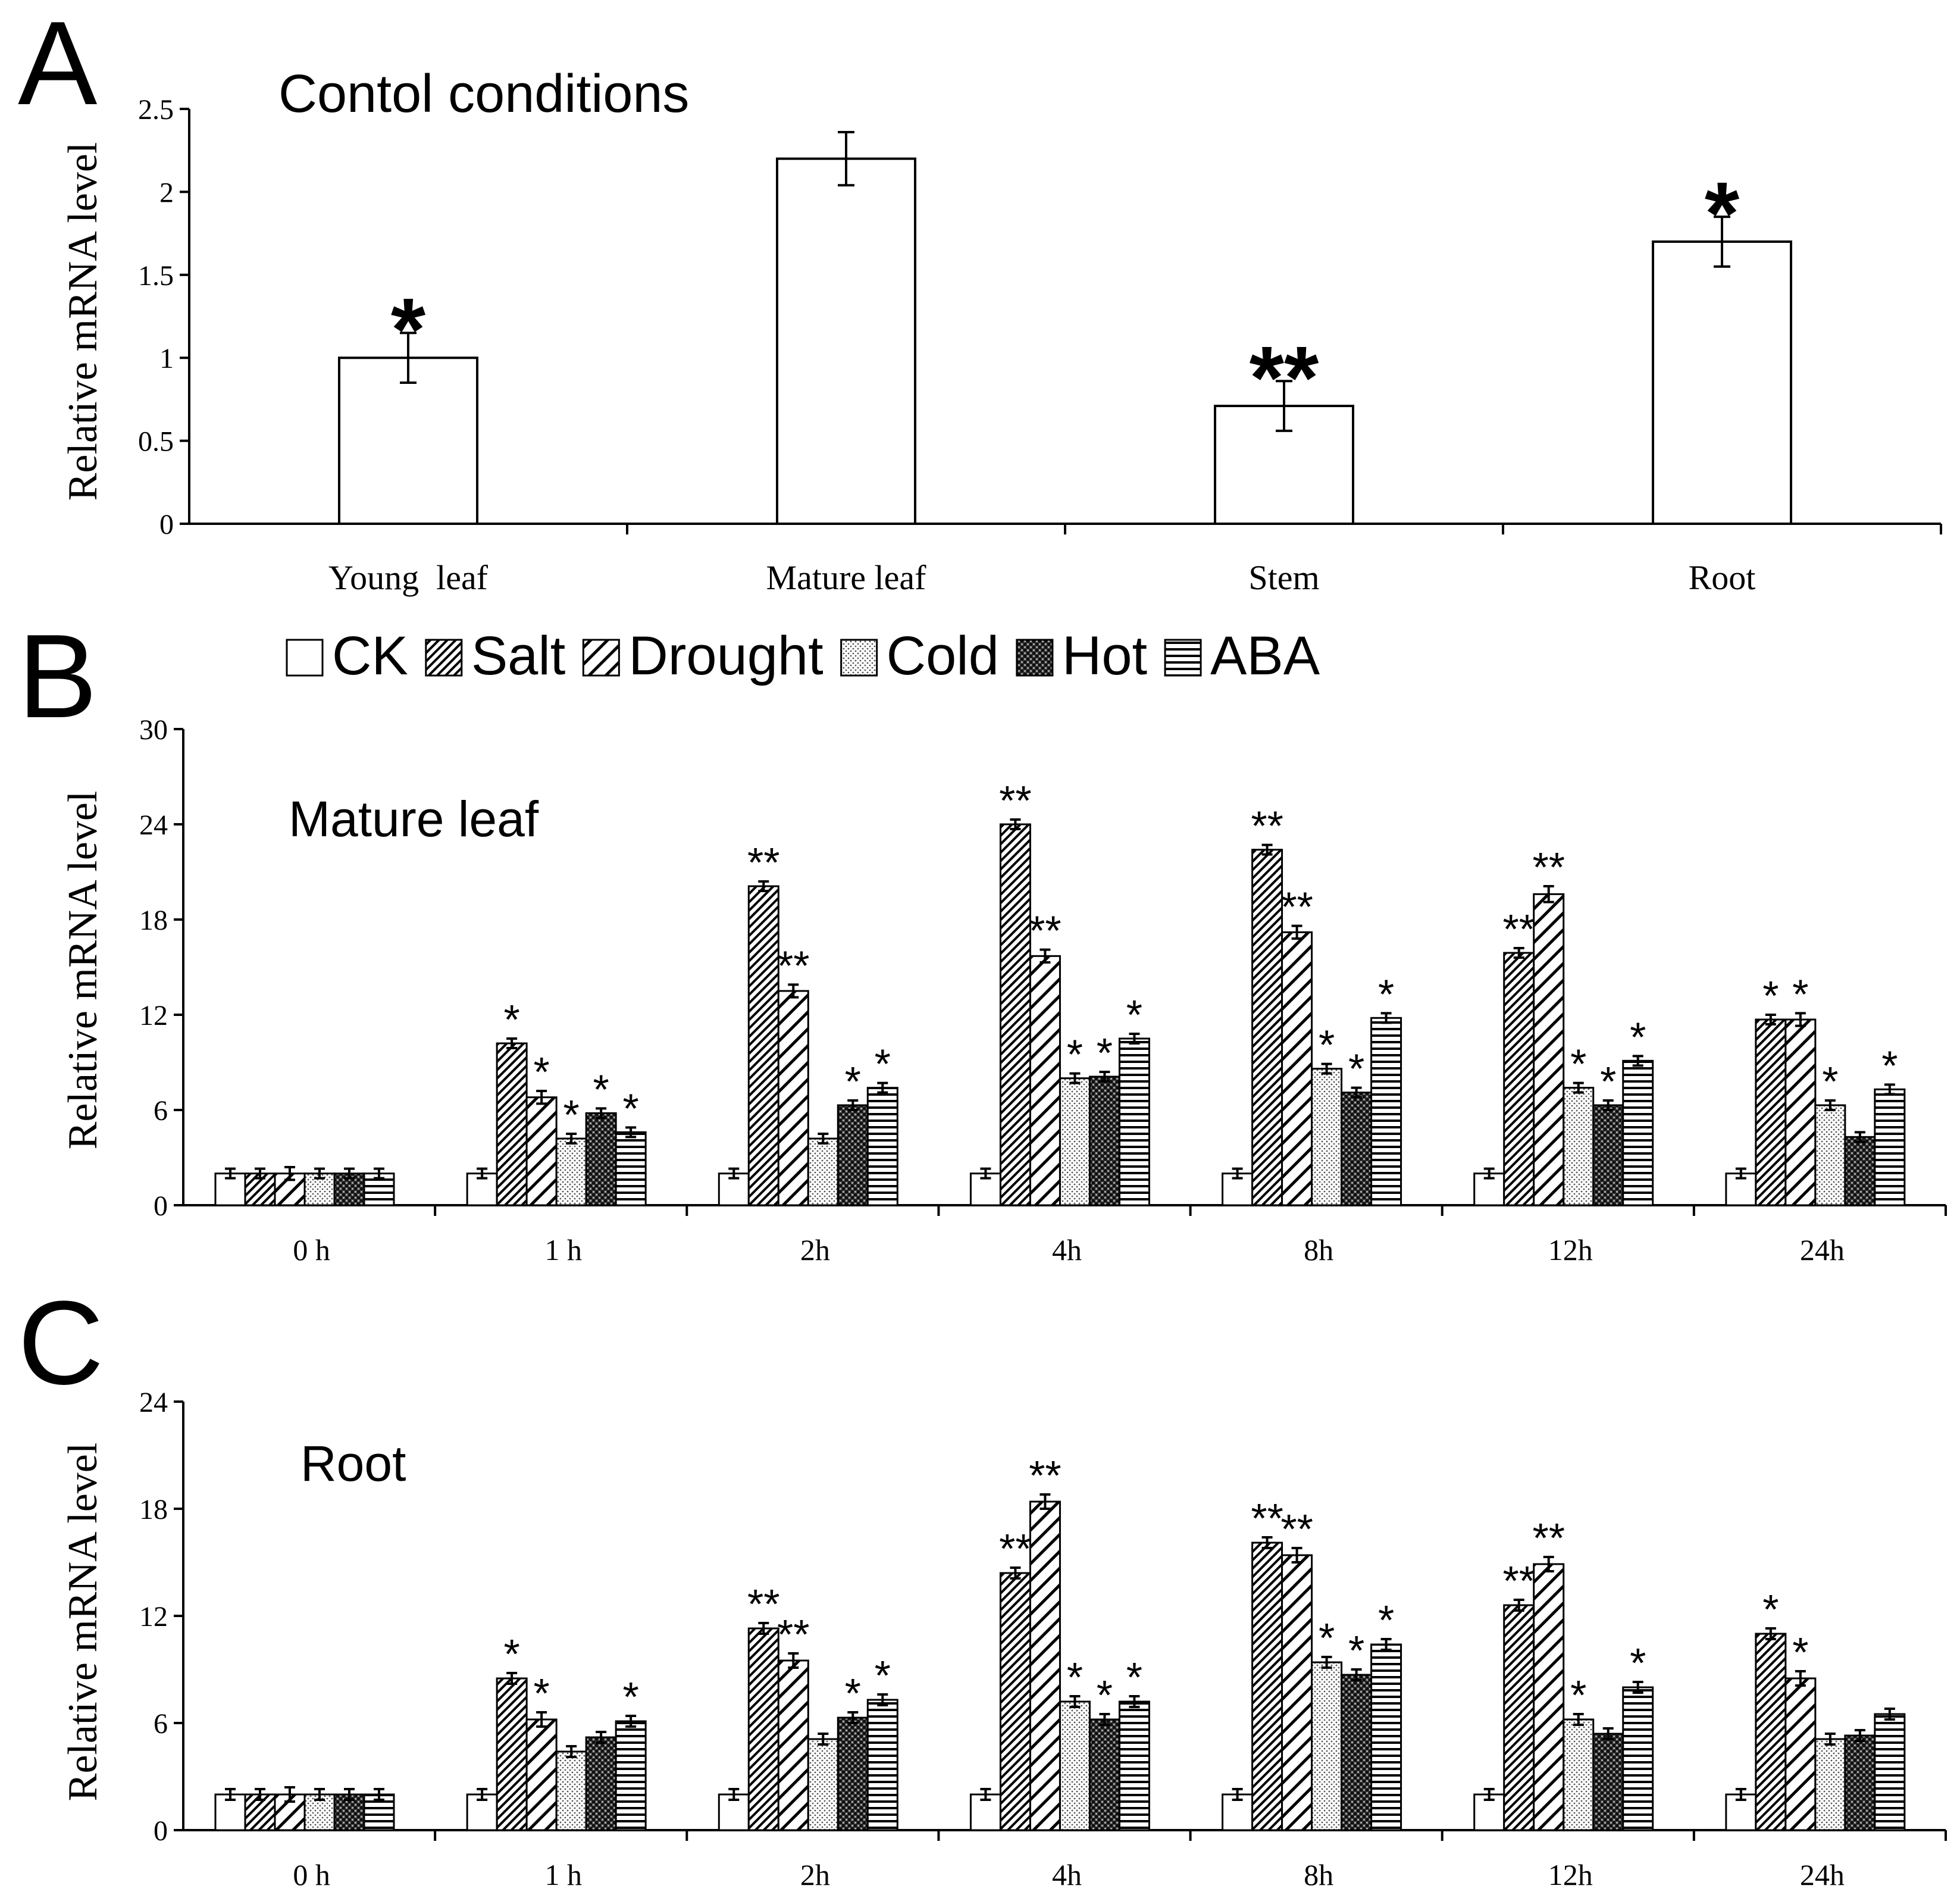 This screenshot has height=1898, width=1960. Describe the element at coordinates (1822, 1875) in the screenshot. I see `panel-c-x-tick-label: 24h` at that location.